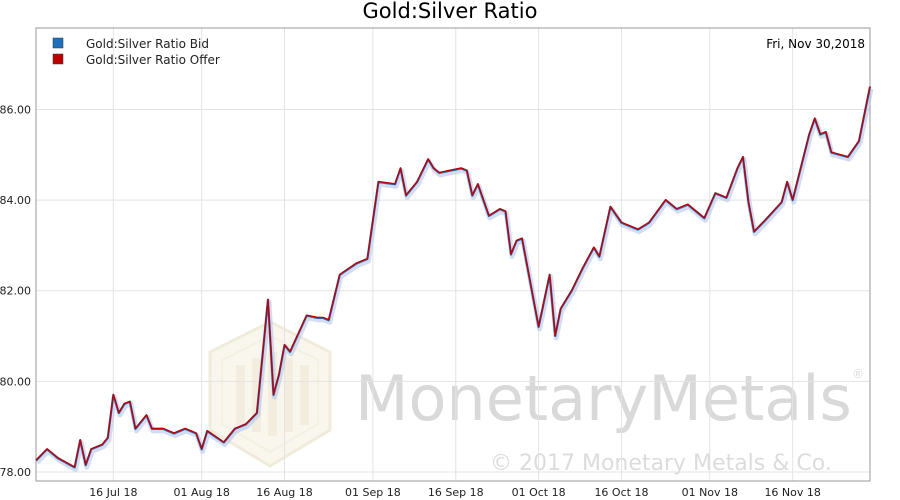 This screenshot has width=900, height=500. I want to click on legend-swatch-bid, so click(58, 43).